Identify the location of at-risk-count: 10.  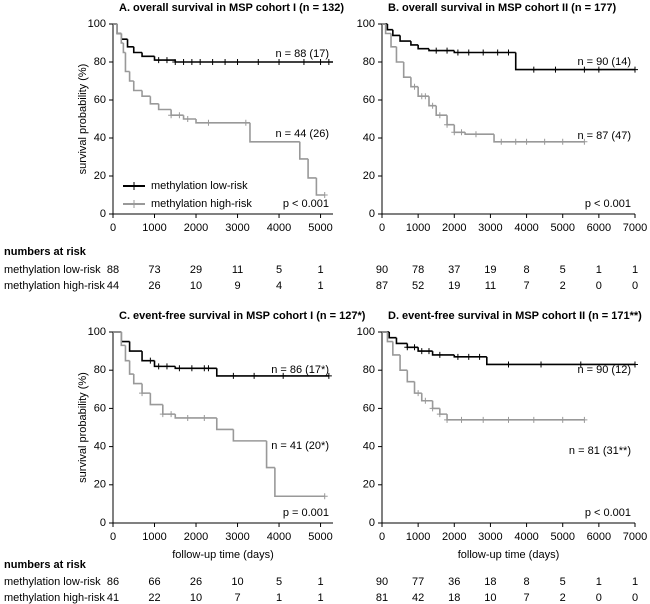
(196, 598).